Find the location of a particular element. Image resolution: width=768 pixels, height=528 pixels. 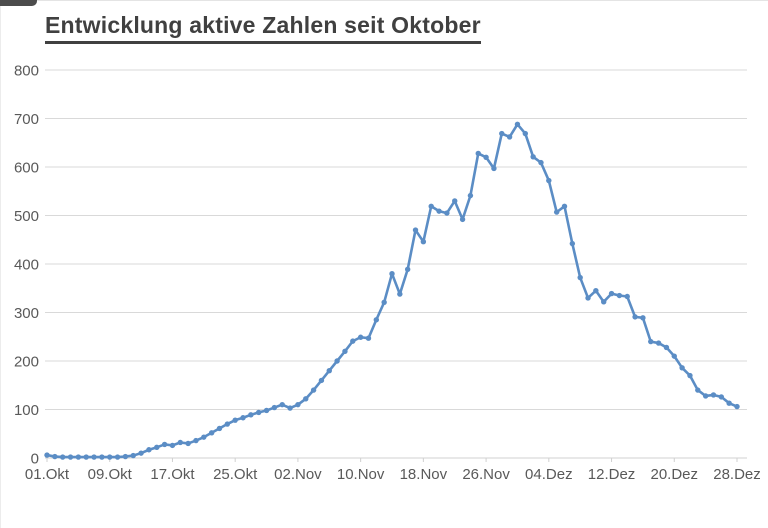

x-axis-label: 26.Nov is located at coordinates (486, 474).